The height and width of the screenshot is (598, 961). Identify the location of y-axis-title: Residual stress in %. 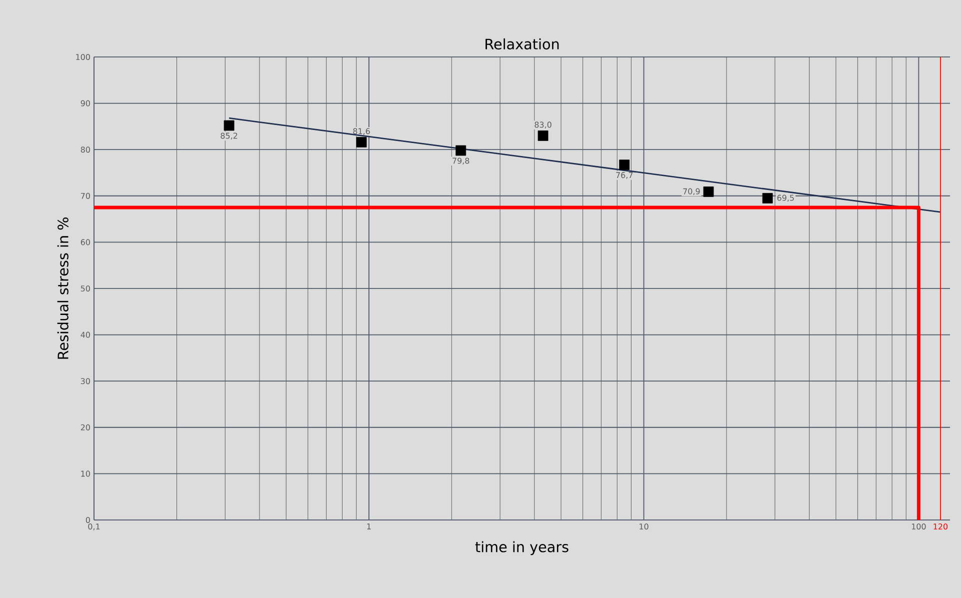
(62, 288).